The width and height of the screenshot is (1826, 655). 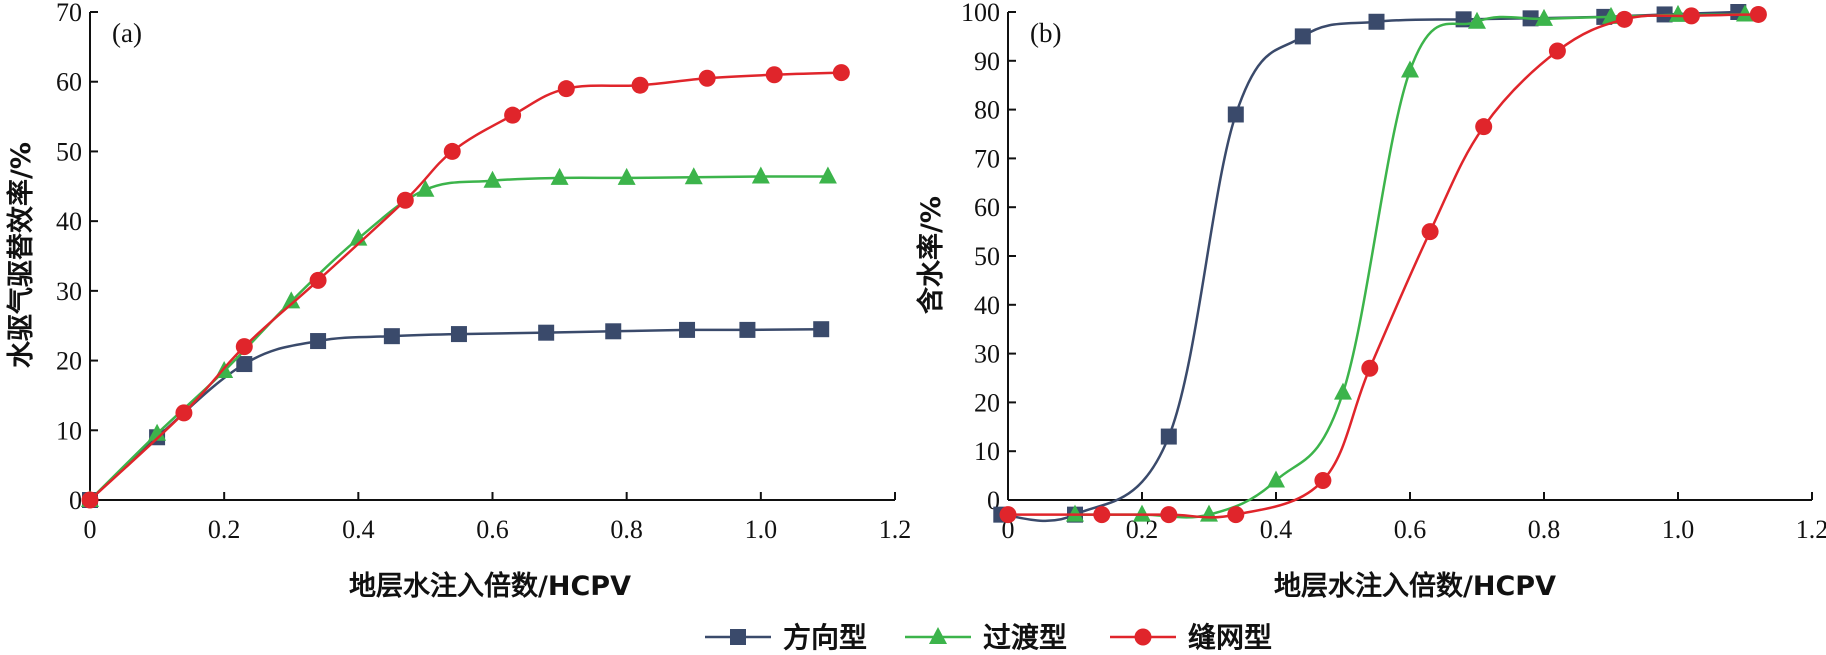 I want to click on series-square, so click(x=456, y=414).